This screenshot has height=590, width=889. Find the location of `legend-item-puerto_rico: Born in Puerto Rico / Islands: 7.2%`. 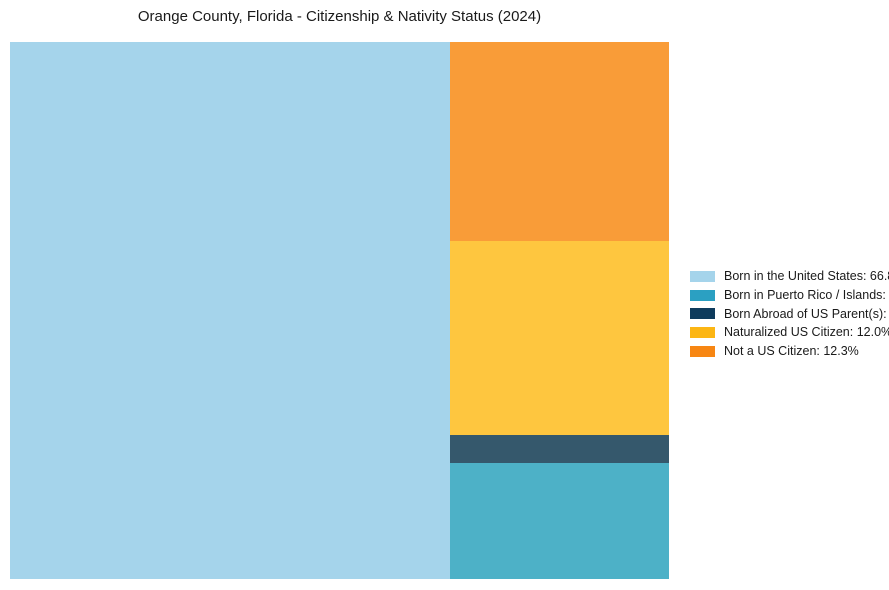

legend-item-puerto_rico: Born in Puerto Rico / Islands: 7.2% is located at coordinates (789, 295).